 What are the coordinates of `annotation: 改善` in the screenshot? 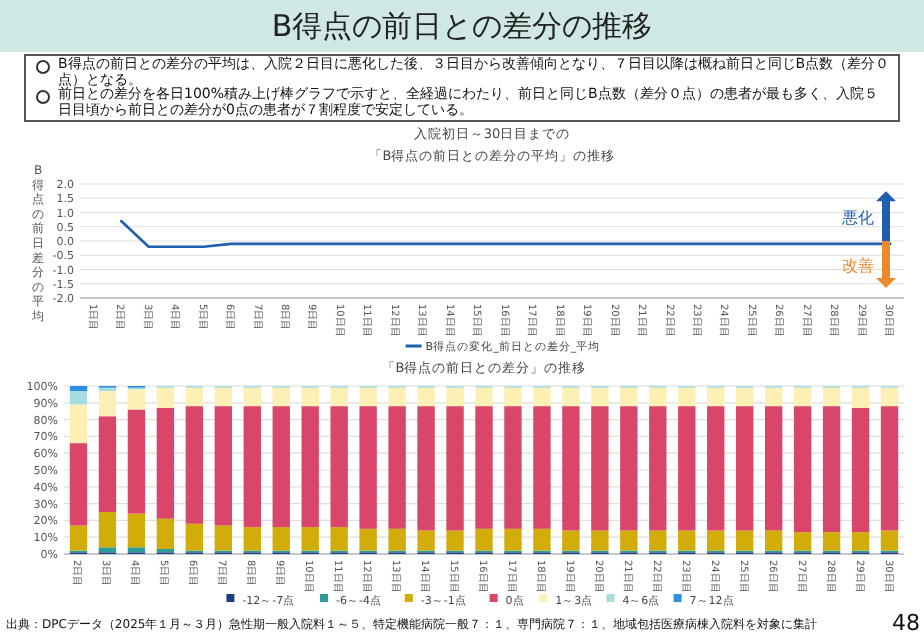 It's located at (858, 266).